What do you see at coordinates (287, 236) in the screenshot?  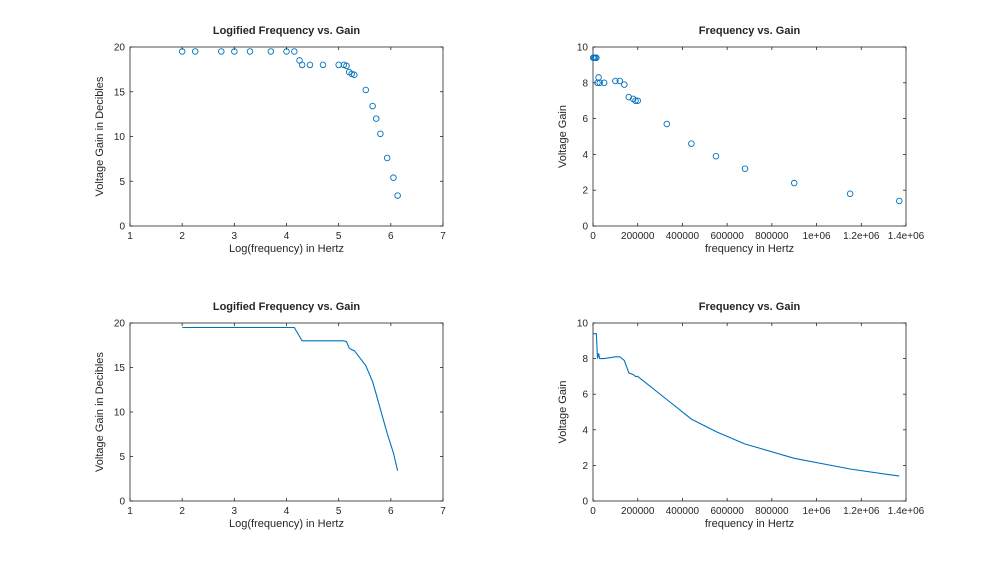 I see `x-tick-label: 4` at bounding box center [287, 236].